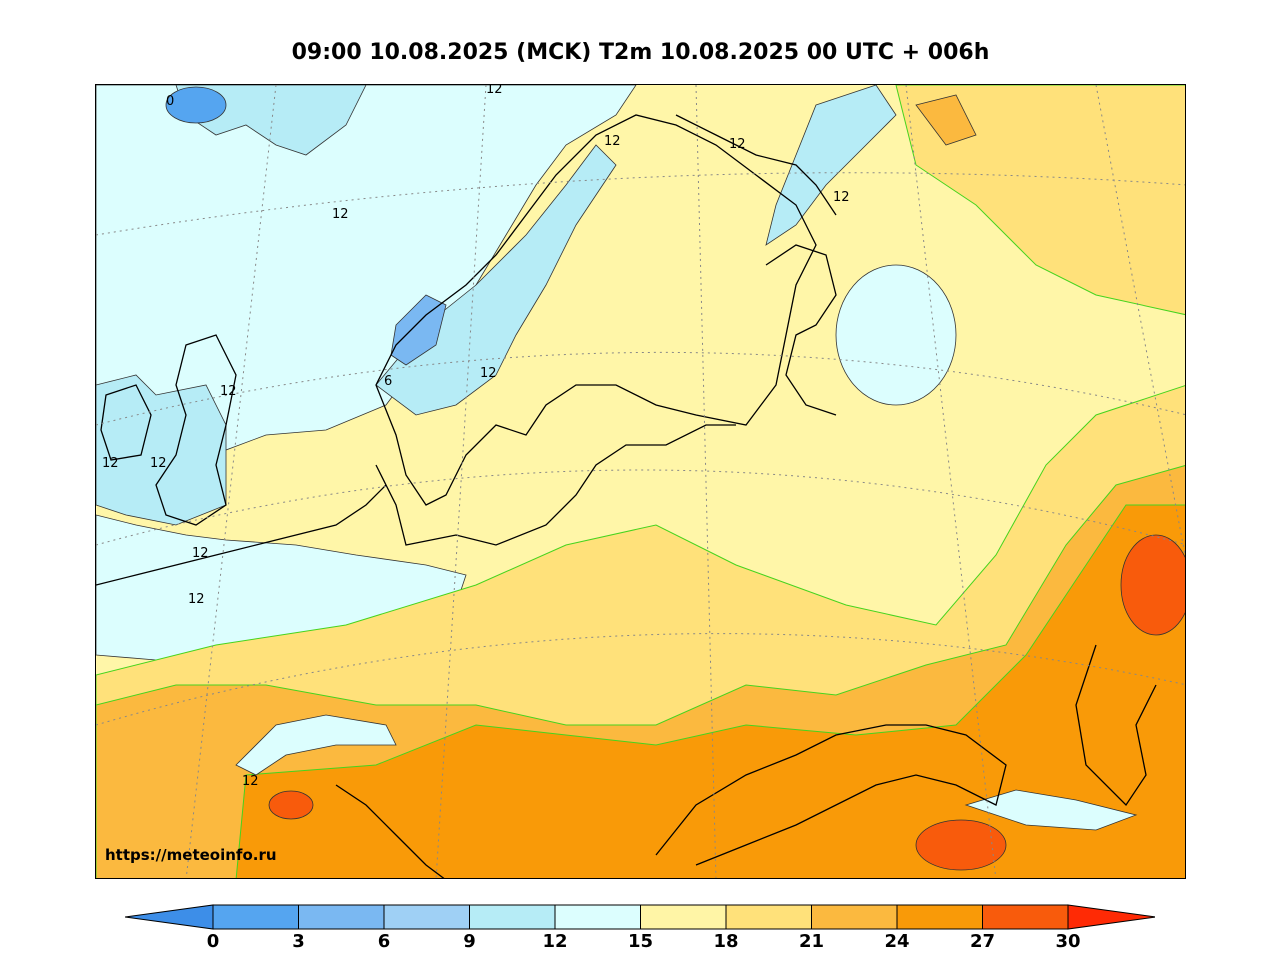 The width and height of the screenshot is (1281, 963). I want to click on coastline-baltic, so click(555, 485).